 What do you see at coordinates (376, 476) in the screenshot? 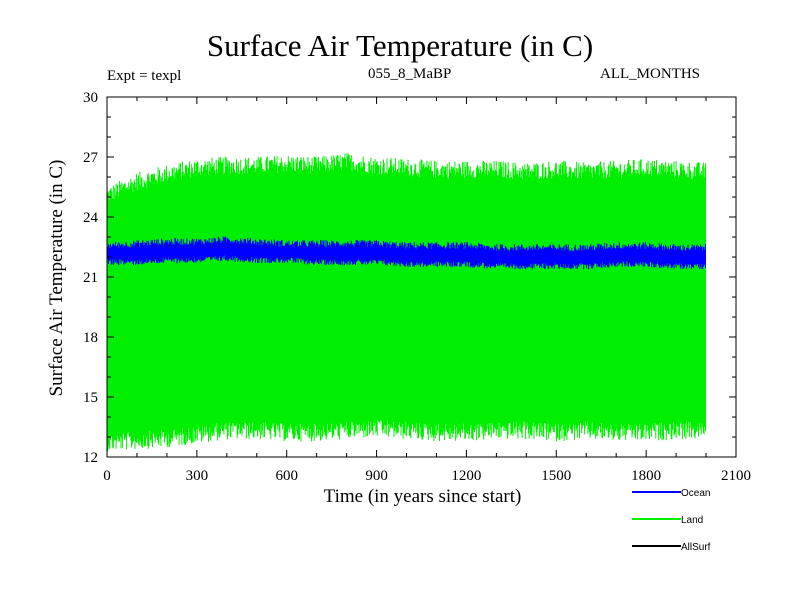
I see `x-tick-label: 900` at bounding box center [376, 476].